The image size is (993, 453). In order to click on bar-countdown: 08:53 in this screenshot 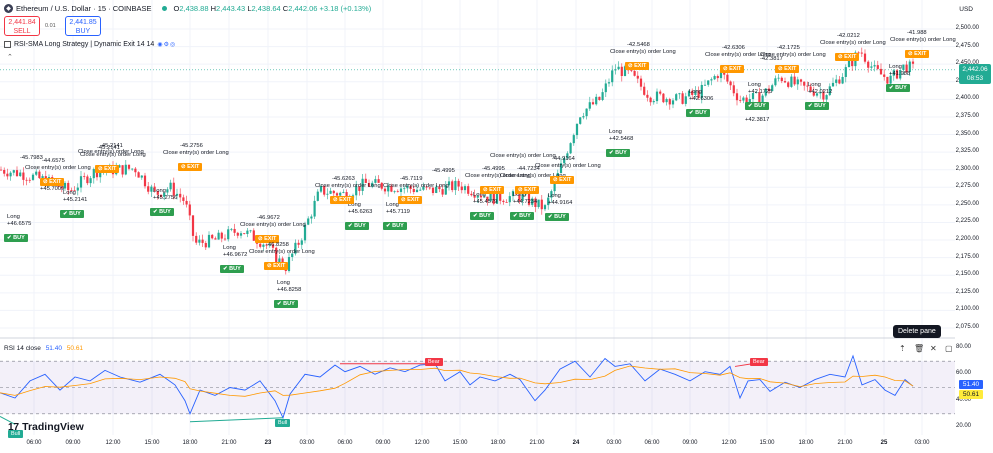, I will do `click(975, 78)`.